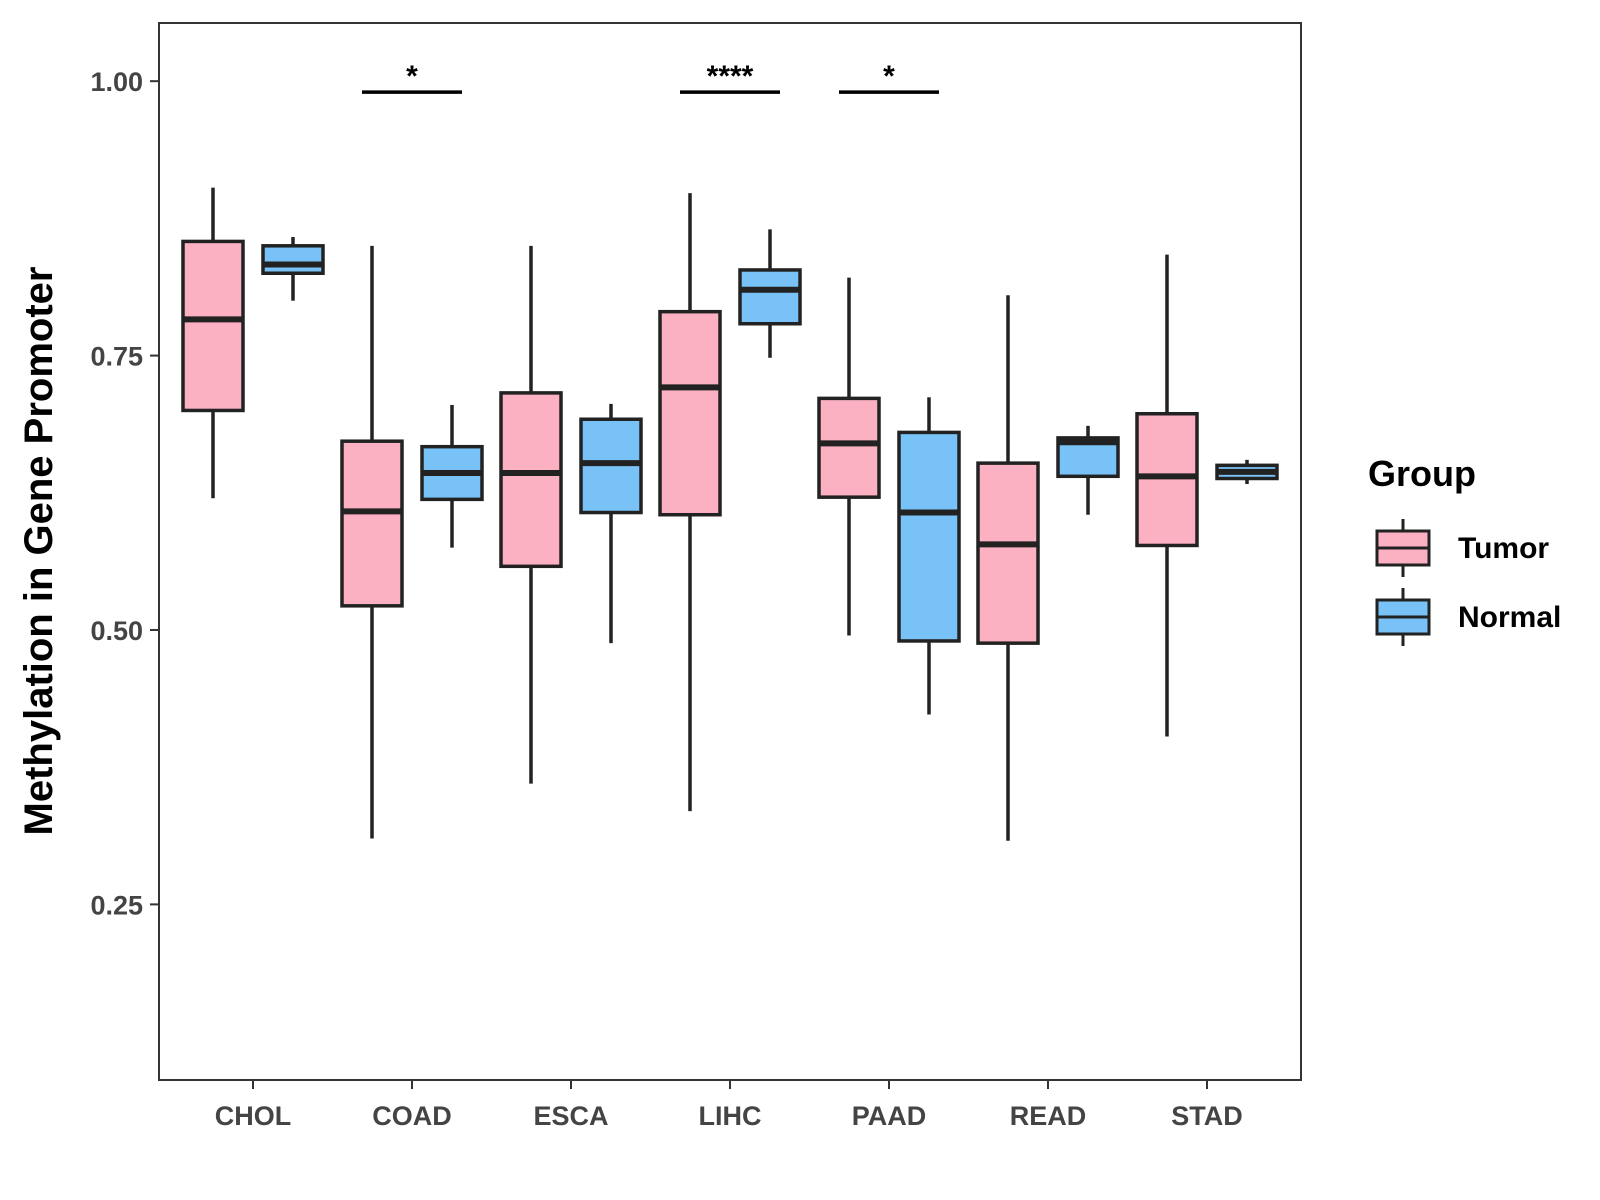 The image size is (1600, 1200). Describe the element at coordinates (253, 1116) in the screenshot. I see `x-tick-label: CHOL` at that location.